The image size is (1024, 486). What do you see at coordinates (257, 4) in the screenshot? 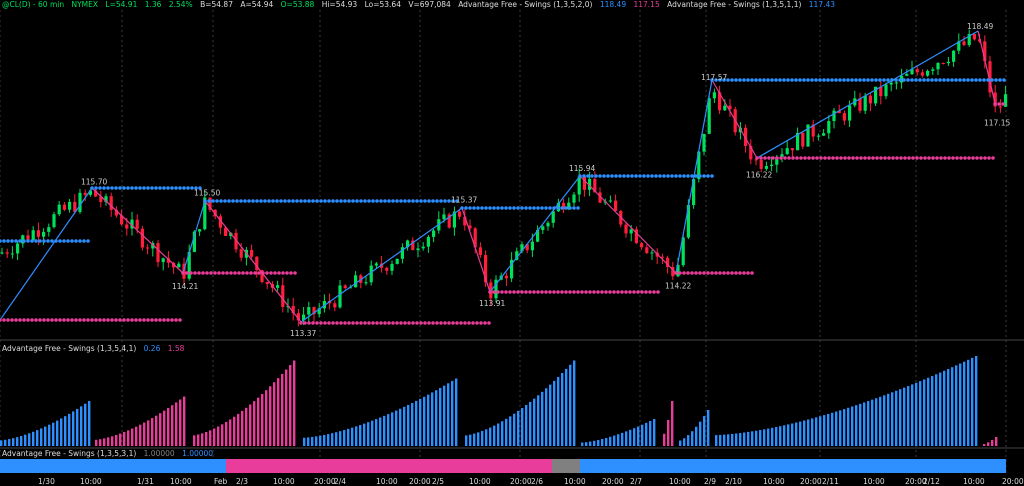
I see `ask-price: A=54.94` at bounding box center [257, 4].